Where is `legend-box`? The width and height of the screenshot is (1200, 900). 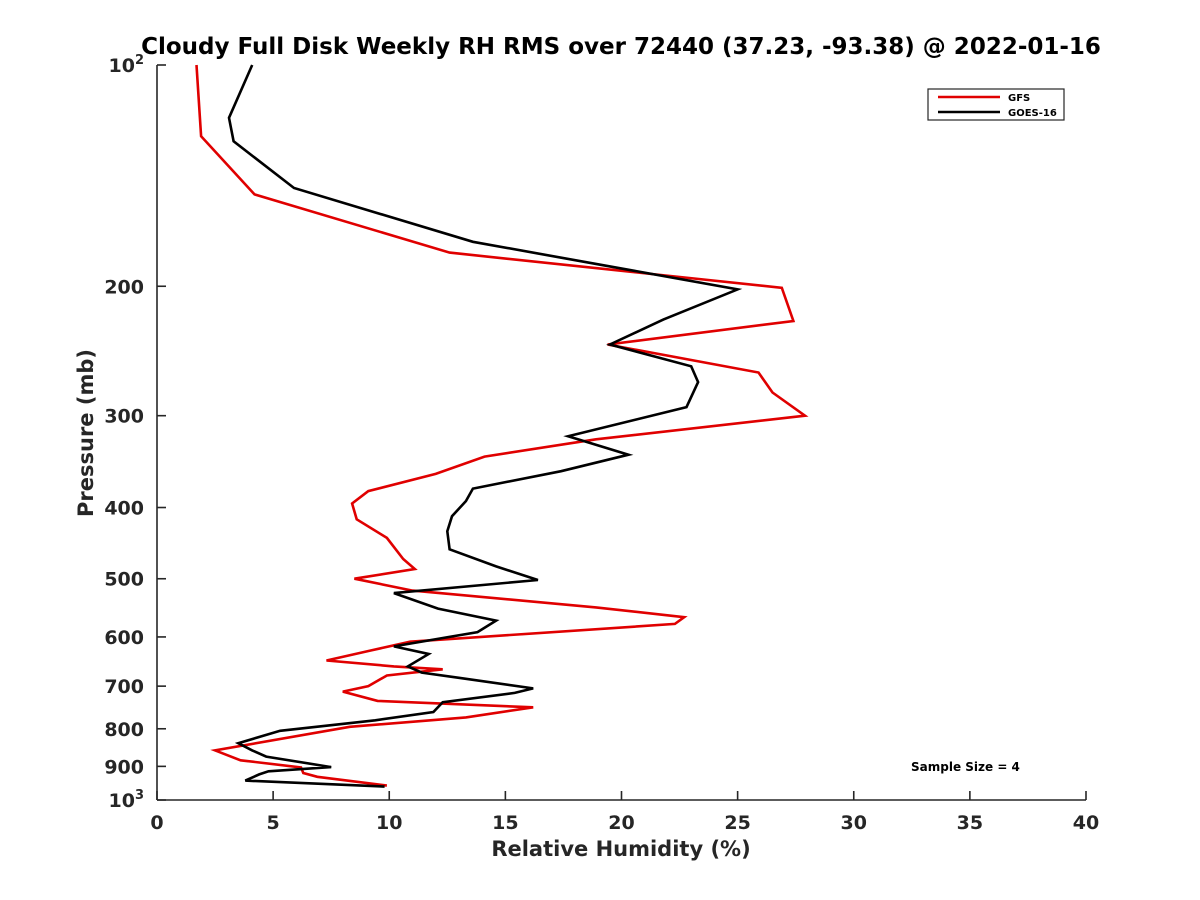
legend-box is located at coordinates (996, 104).